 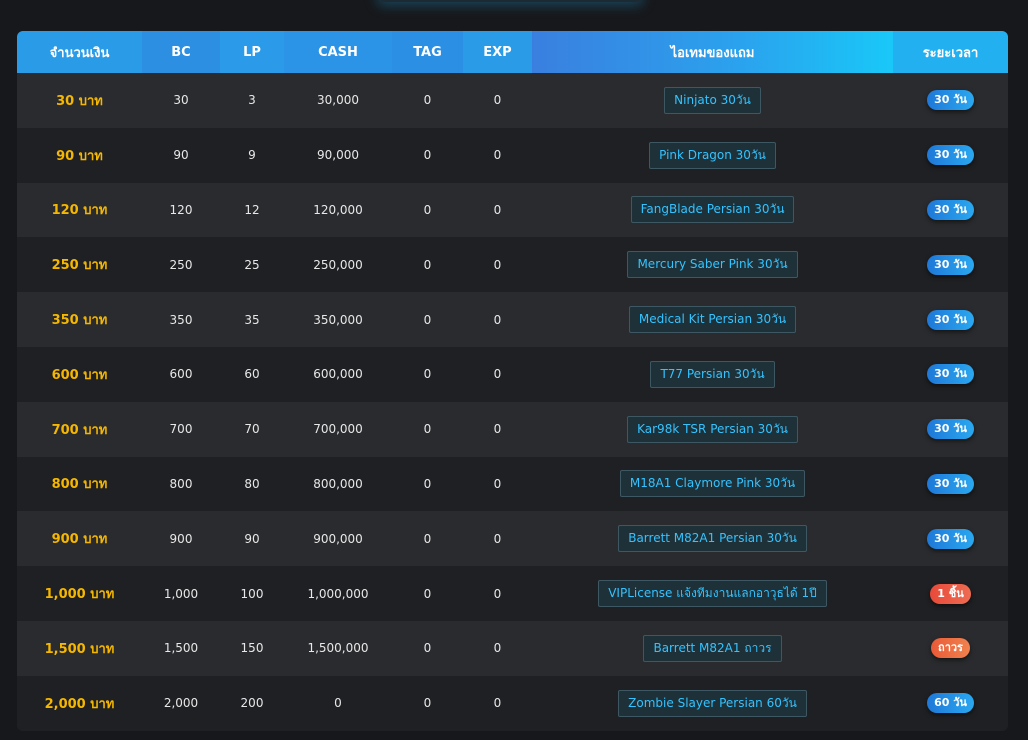 I want to click on lp-cell: 25, so click(x=252, y=264).